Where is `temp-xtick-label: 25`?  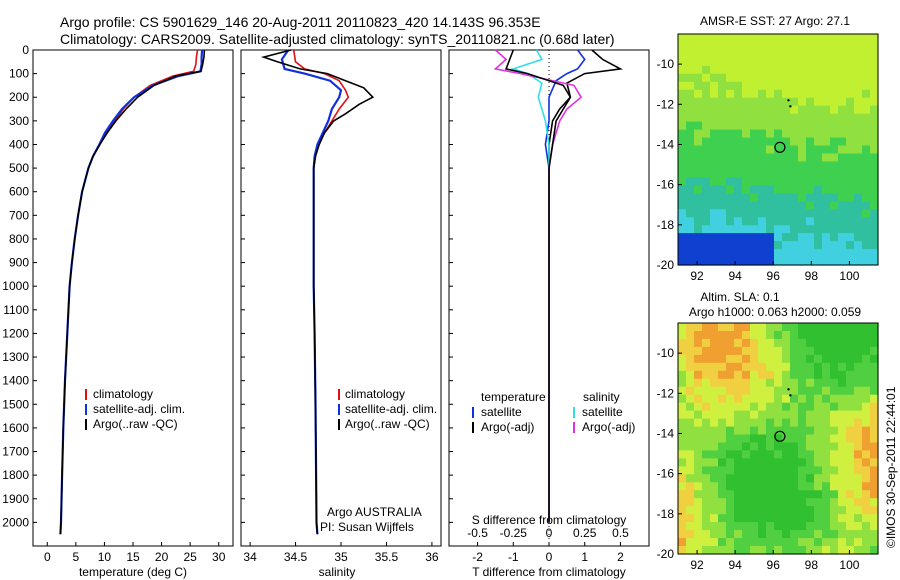
temp-xtick-label: 25 is located at coordinates (190, 557).